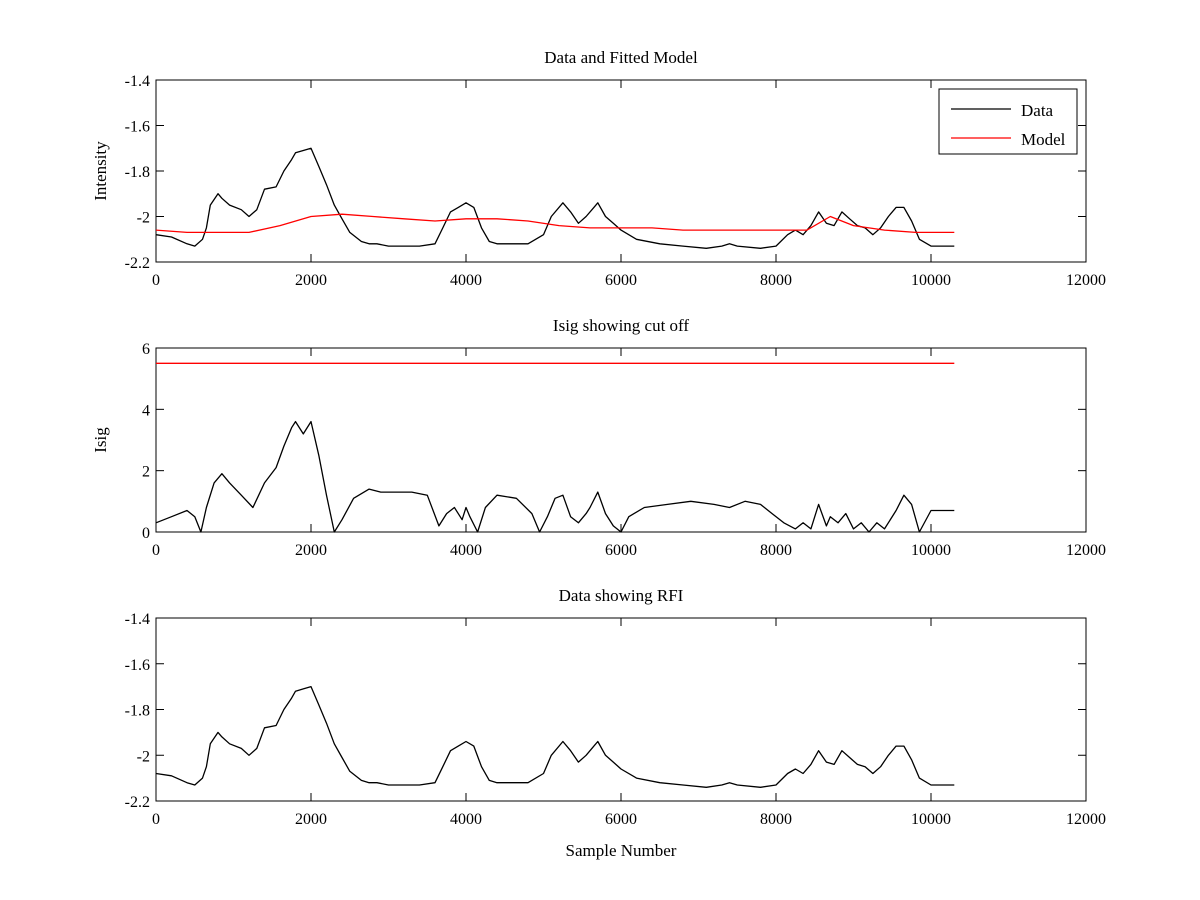 The image size is (1200, 900). Describe the element at coordinates (621, 595) in the screenshot. I see `subplot-title: Data showing RFI` at that location.